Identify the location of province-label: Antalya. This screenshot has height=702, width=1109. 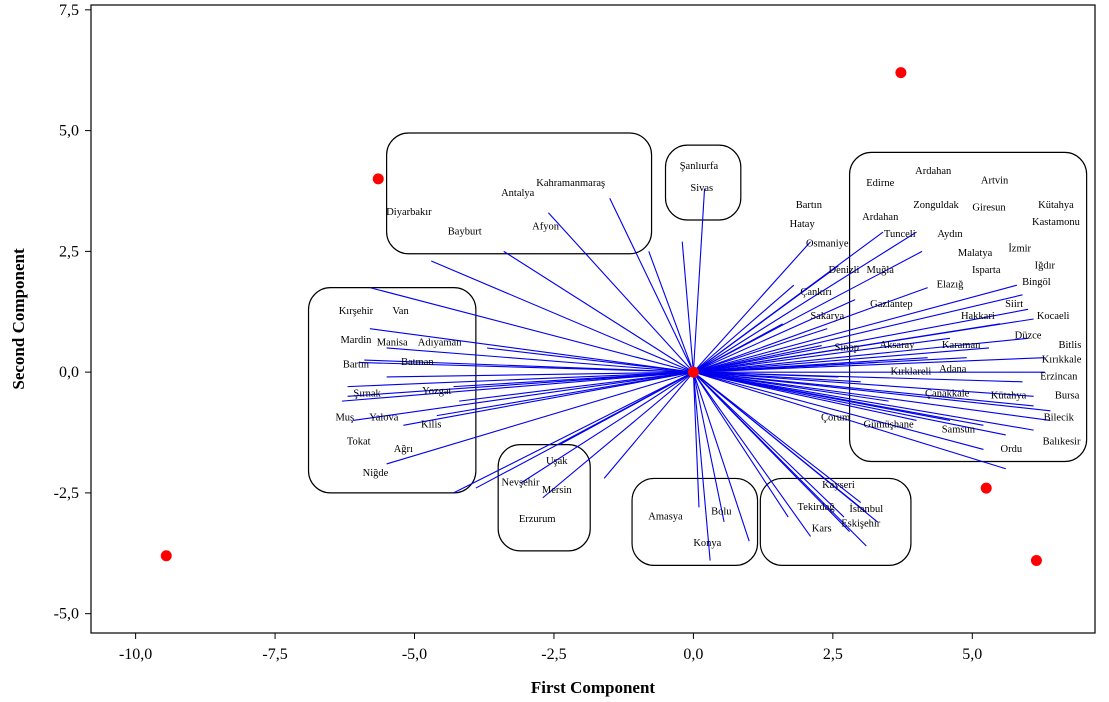
(518, 193).